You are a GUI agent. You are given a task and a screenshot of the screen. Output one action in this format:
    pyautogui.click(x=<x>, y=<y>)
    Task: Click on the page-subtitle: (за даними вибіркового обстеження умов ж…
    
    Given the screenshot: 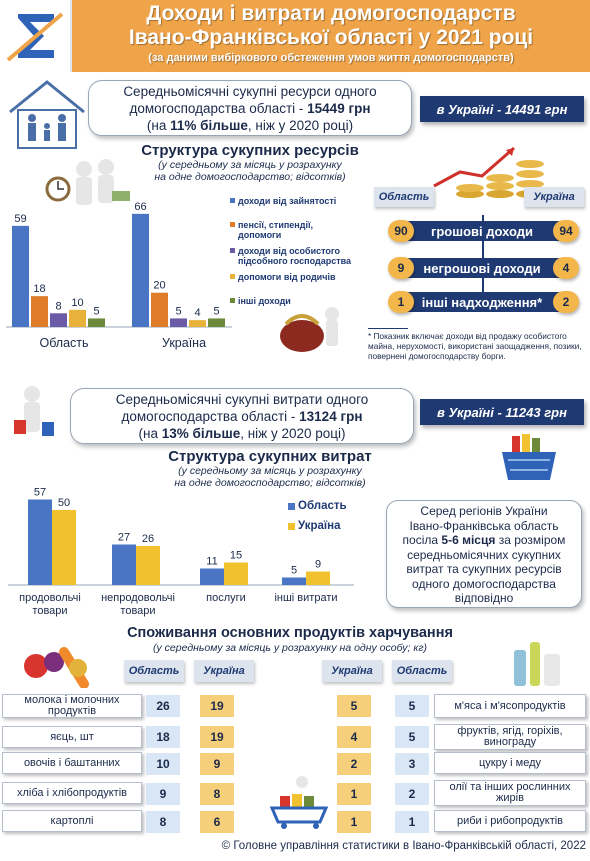 What is the action you would take?
    pyautogui.click(x=331, y=58)
    